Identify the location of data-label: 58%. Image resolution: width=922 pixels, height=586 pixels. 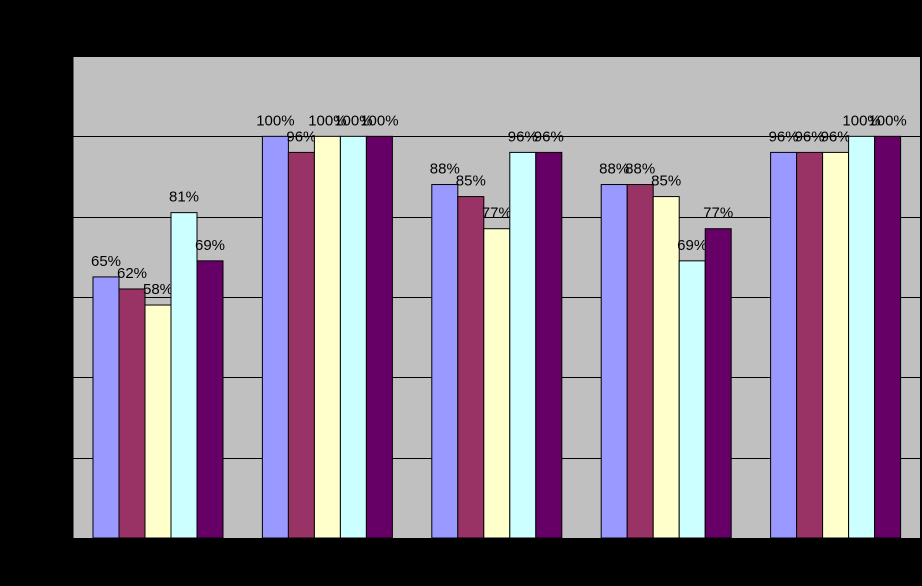
(158, 289).